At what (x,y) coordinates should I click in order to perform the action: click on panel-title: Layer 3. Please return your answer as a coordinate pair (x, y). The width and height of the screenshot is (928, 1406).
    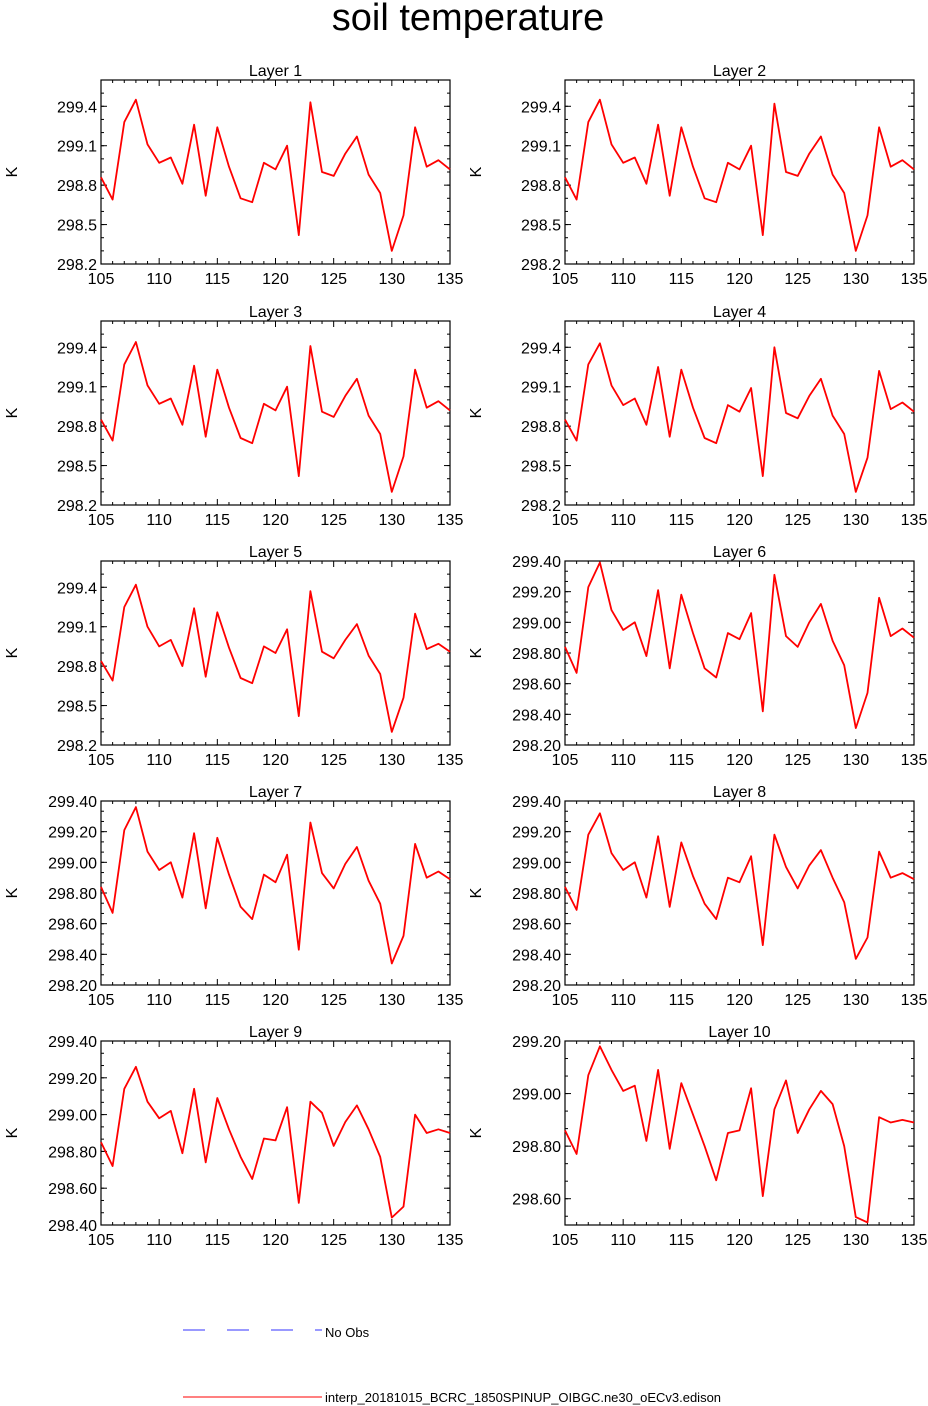
    Looking at the image, I should click on (275, 312).